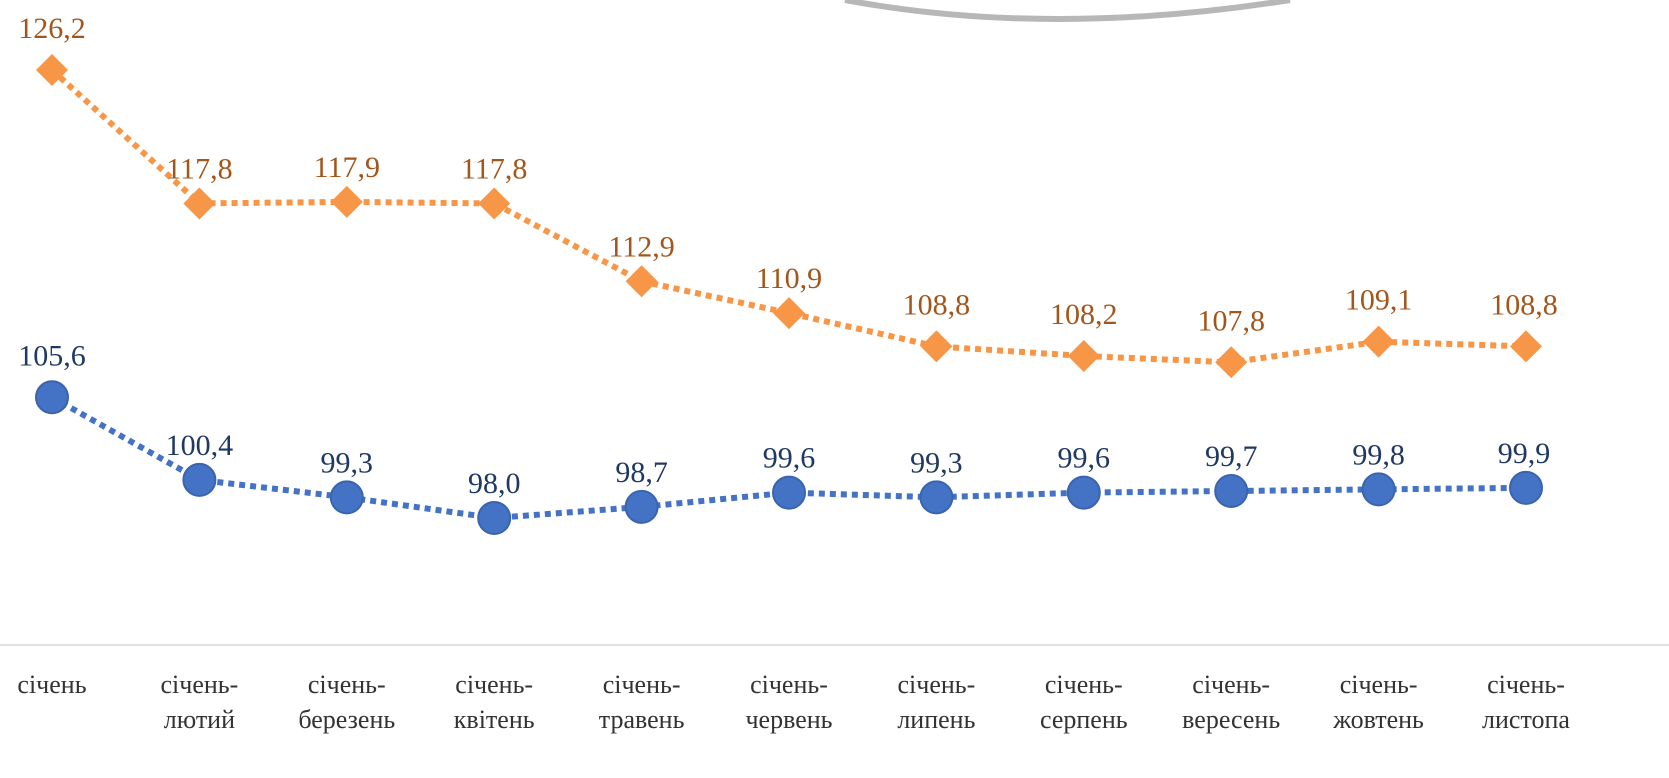 This screenshot has width=1669, height=778. I want to click on series-2-data-label: 98,7, so click(641, 472).